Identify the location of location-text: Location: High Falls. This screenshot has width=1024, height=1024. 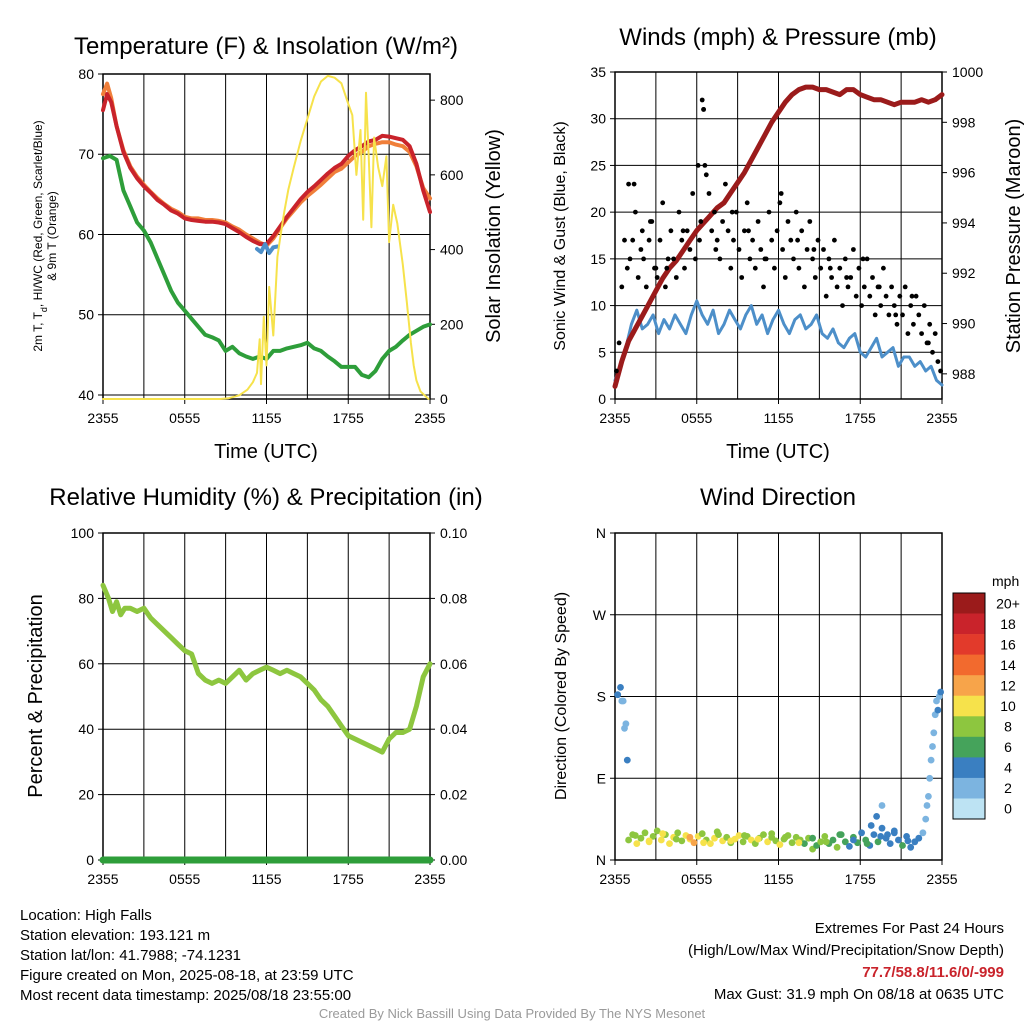
(86, 915).